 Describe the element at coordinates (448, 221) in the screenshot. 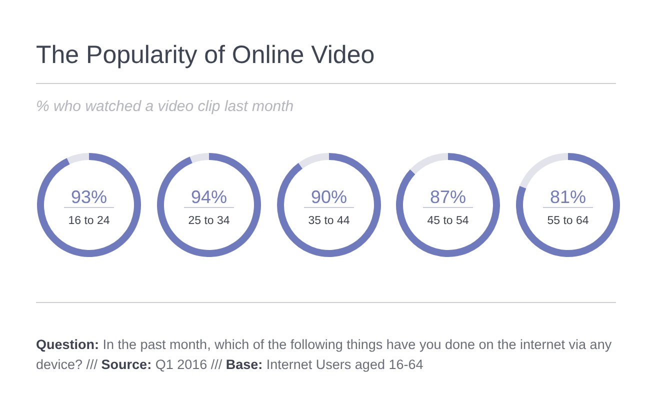

I see `slice-label: 45 to 54` at that location.